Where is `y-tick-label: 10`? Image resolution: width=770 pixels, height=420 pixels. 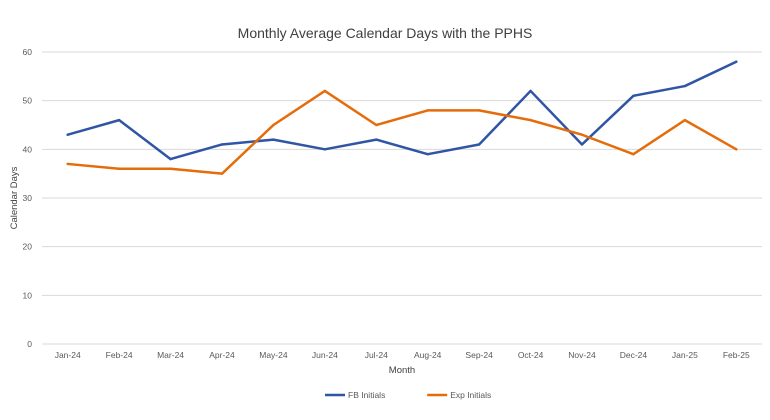
y-tick-label: 10 is located at coordinates (28, 295).